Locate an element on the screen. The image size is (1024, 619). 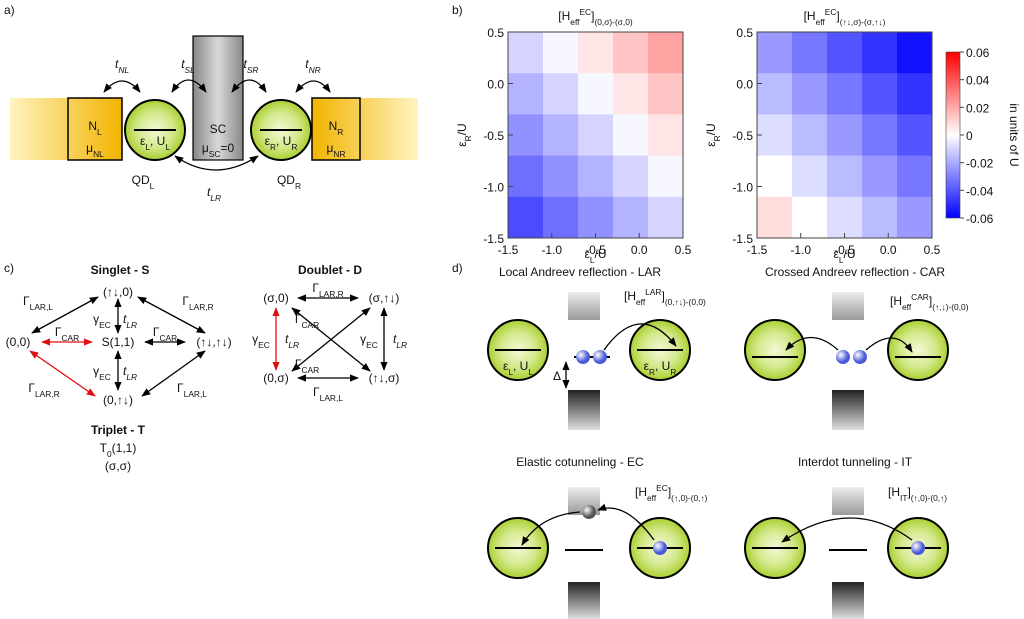
section-title: Singlet - S is located at coordinates (120, 270).